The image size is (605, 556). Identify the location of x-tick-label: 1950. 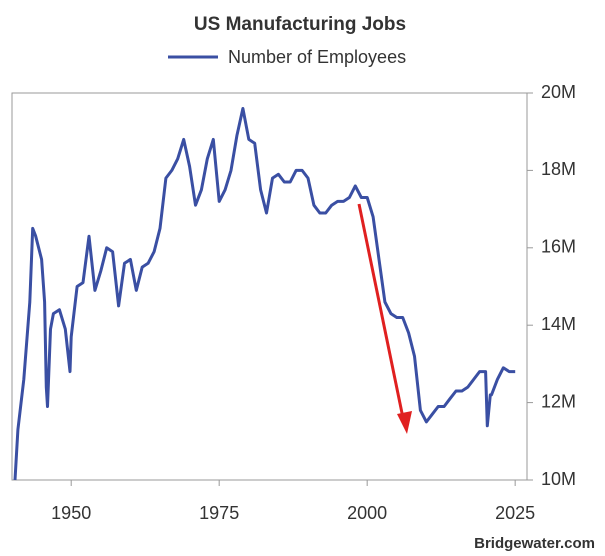
(71, 513).